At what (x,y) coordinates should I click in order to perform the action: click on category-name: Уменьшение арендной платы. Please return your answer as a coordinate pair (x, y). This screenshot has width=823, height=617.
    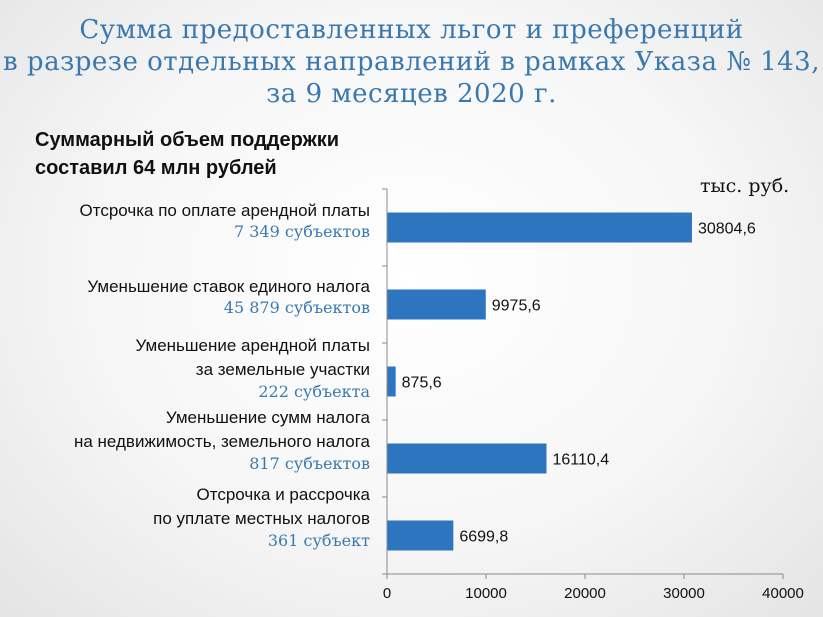
    Looking at the image, I should click on (252, 345).